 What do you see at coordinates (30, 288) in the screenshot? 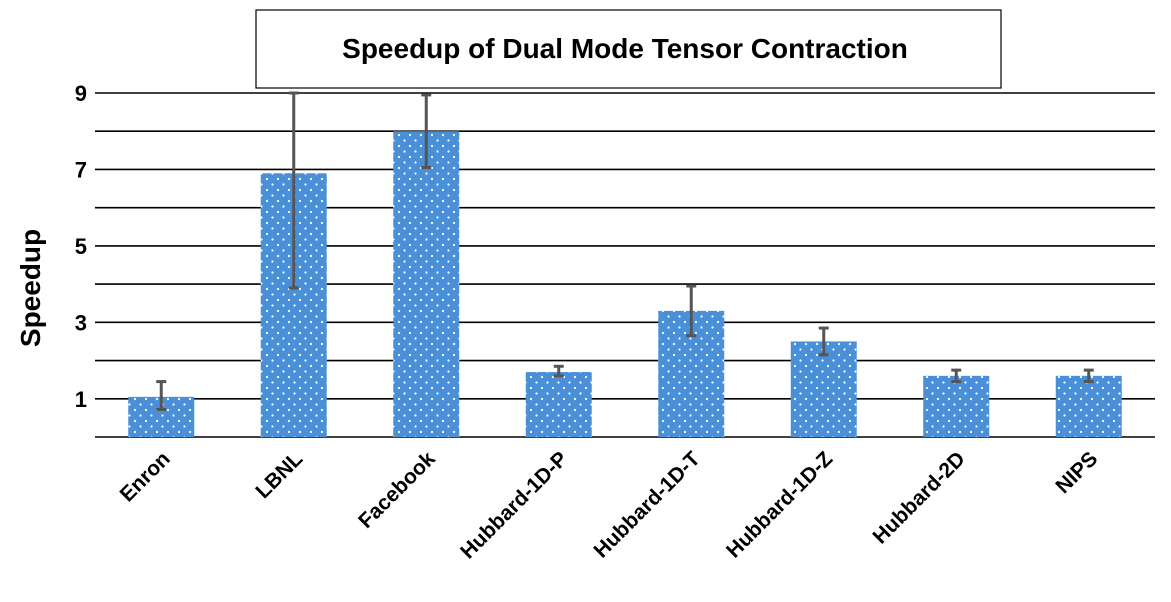
I see `y-axis-label: Speedup` at bounding box center [30, 288].